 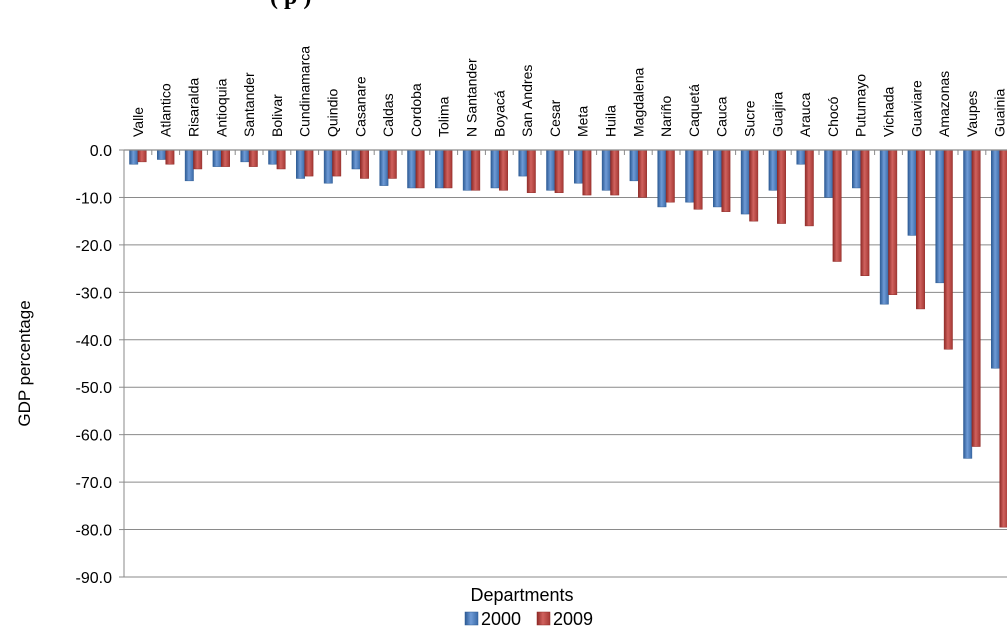 What do you see at coordinates (249, 104) in the screenshot?
I see `category-label: Santander` at bounding box center [249, 104].